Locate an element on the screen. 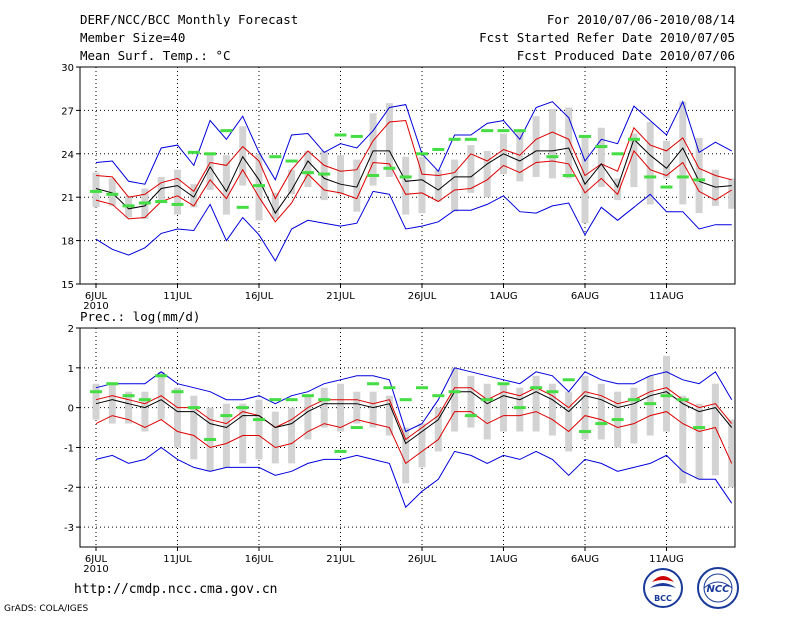 Image resolution: width=800 pixels, height=618 pixels. temp-ytick-label-27: 27 is located at coordinates (67, 111).